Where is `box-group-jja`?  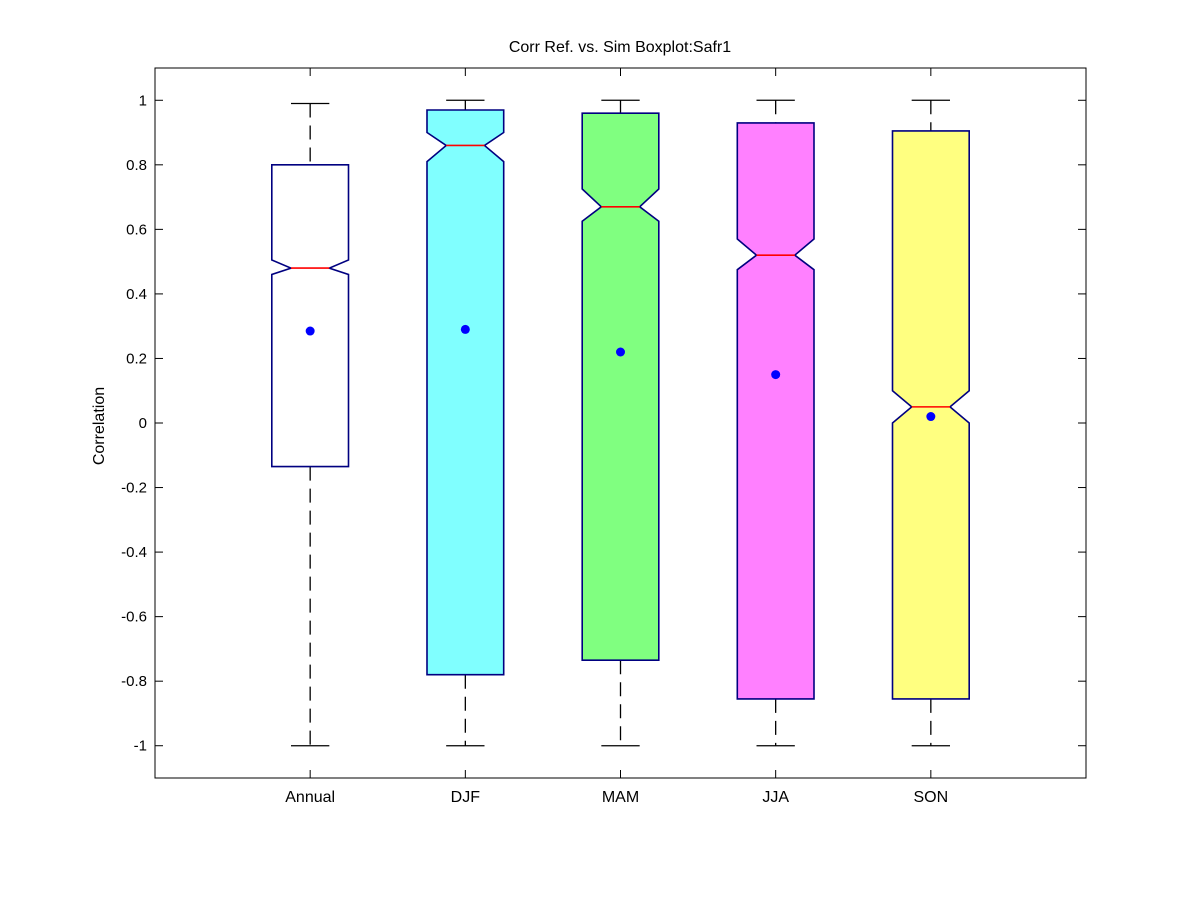
box-group-jja is located at coordinates (775, 423).